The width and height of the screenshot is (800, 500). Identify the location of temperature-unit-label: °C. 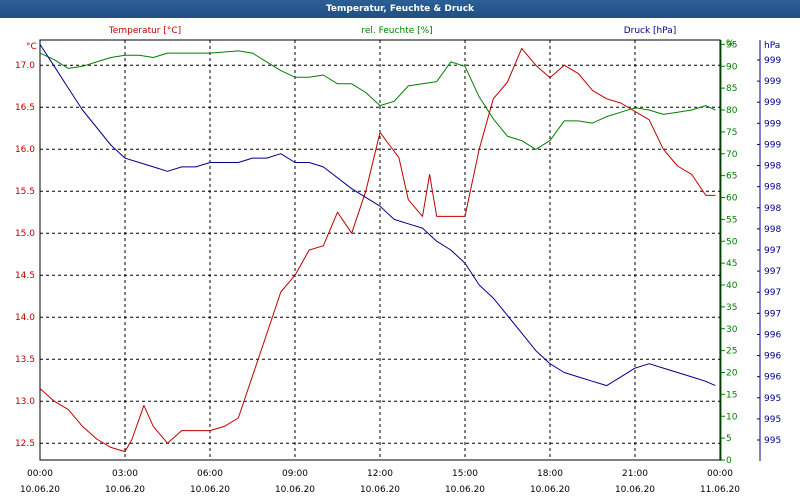
(31, 47).